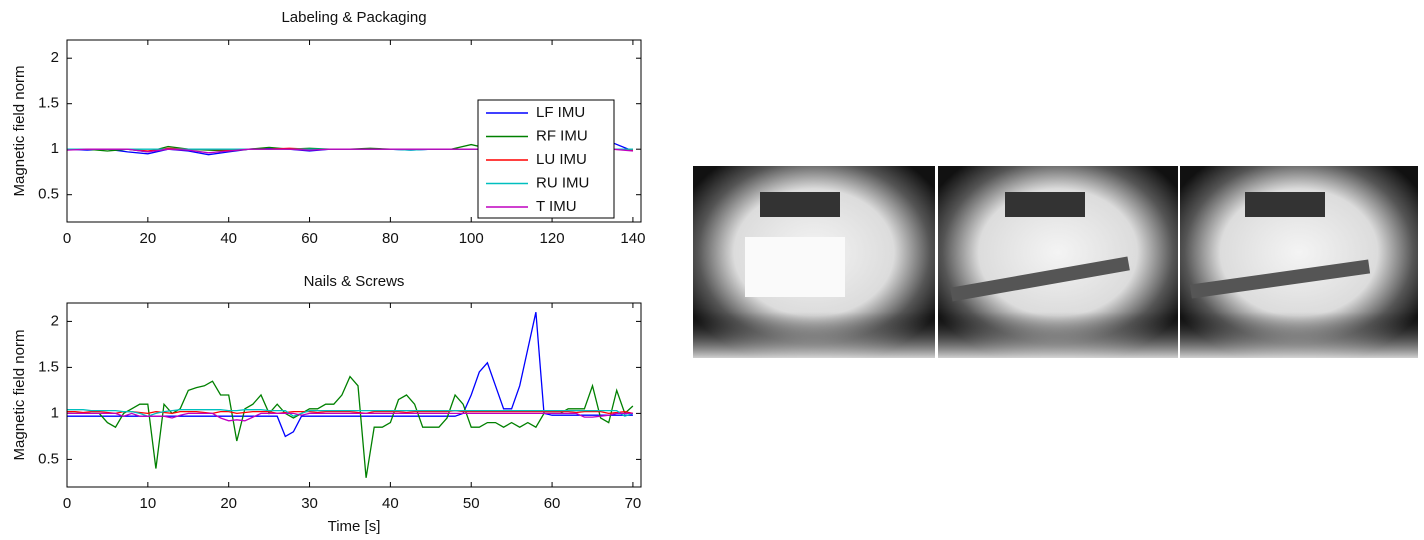 The height and width of the screenshot is (540, 1424). What do you see at coordinates (560, 112) in the screenshot?
I see `legend-label: LF IMU` at bounding box center [560, 112].